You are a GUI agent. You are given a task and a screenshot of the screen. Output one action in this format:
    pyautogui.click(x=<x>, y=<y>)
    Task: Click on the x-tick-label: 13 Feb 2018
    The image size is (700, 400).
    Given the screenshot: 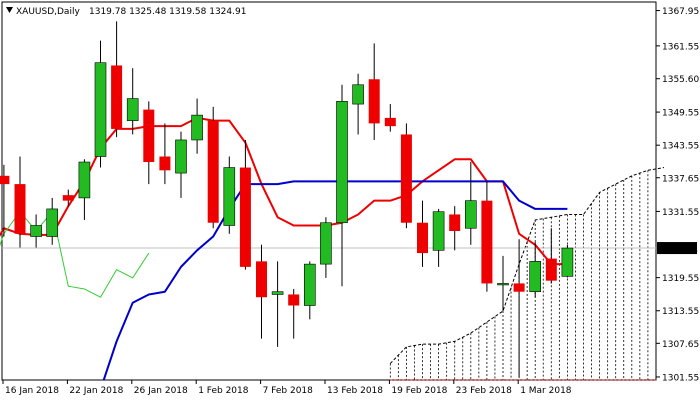 What is the action you would take?
    pyautogui.click(x=355, y=391)
    